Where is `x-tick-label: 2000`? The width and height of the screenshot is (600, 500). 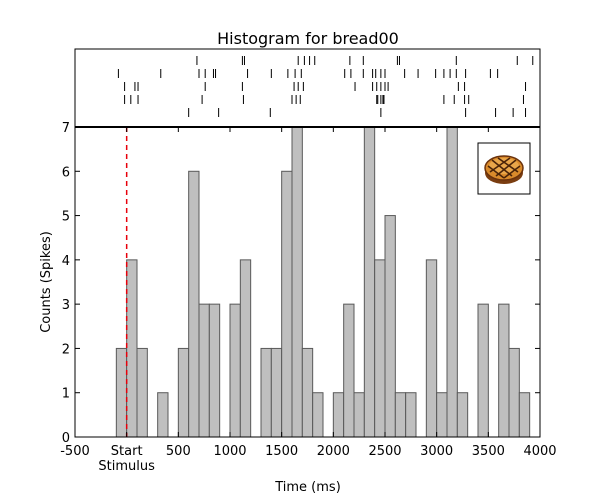
x-tick-label: 2000 is located at coordinates (333, 451).